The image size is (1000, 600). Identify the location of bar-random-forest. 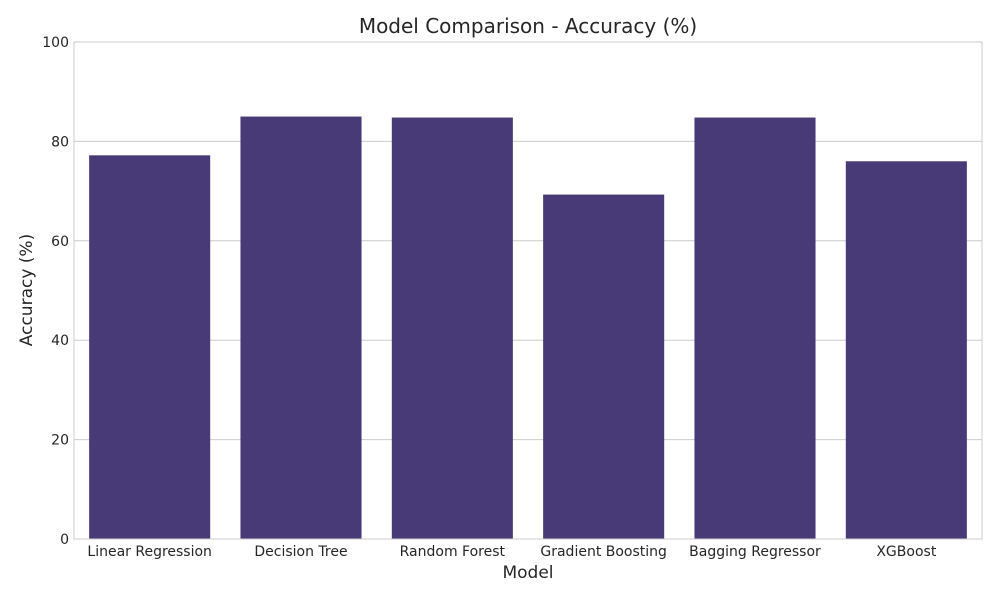
(452, 328).